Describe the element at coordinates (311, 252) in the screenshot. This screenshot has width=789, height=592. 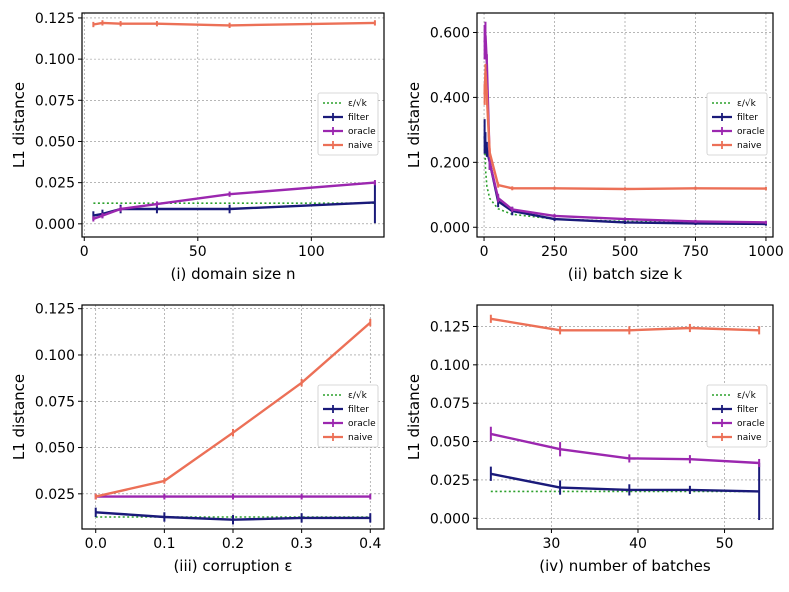
I see `x-tick-label: 100` at that location.